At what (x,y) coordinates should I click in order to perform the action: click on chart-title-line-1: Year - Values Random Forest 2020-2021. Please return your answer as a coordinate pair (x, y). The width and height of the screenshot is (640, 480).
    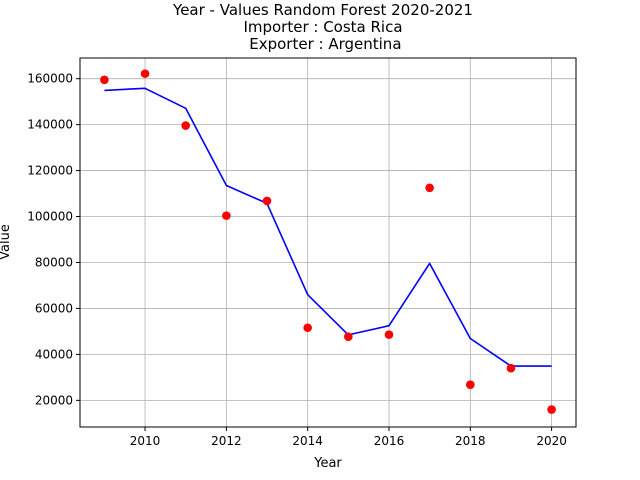
    Looking at the image, I should click on (322, 10).